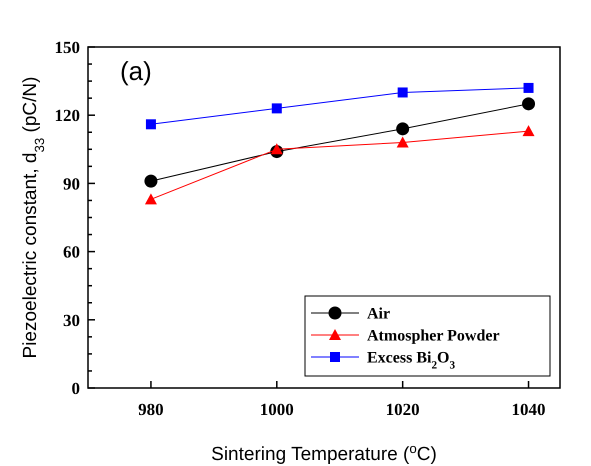 The height and width of the screenshot is (466, 591). What do you see at coordinates (411, 361) in the screenshot?
I see `legend-label: Excess Bi$_{2}$O$_{3}$` at bounding box center [411, 361].